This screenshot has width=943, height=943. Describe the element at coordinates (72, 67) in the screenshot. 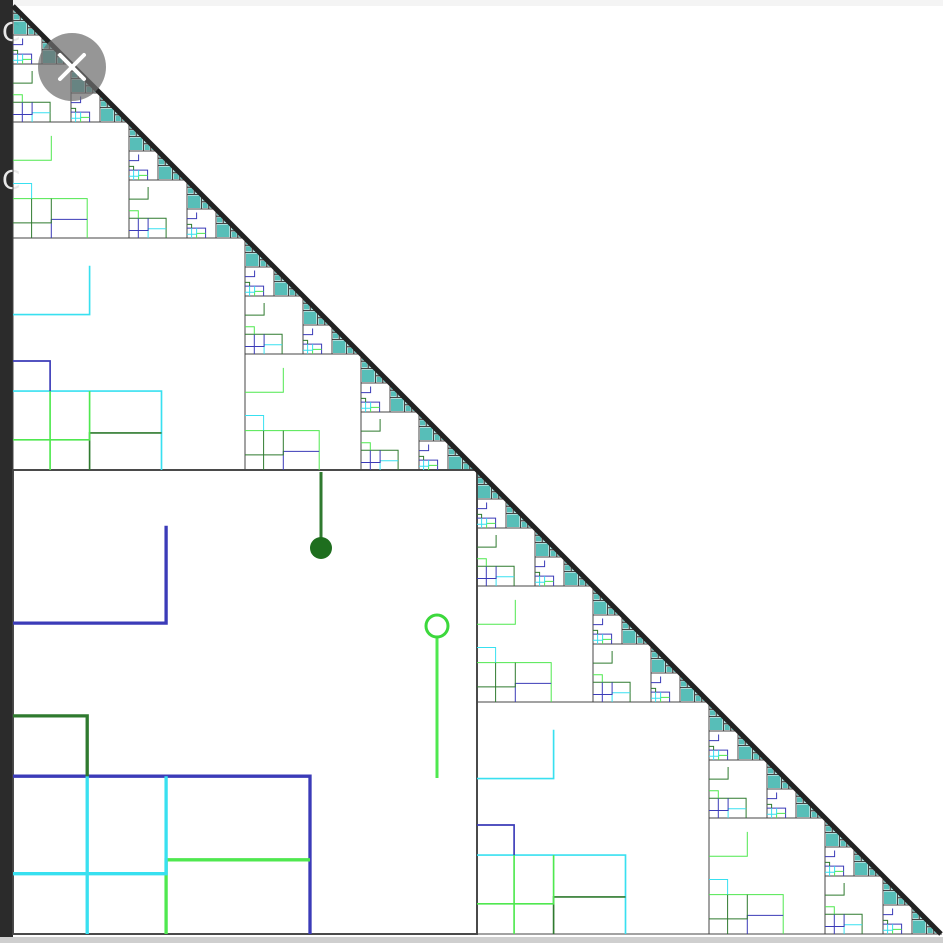

I see `close-button` at that location.